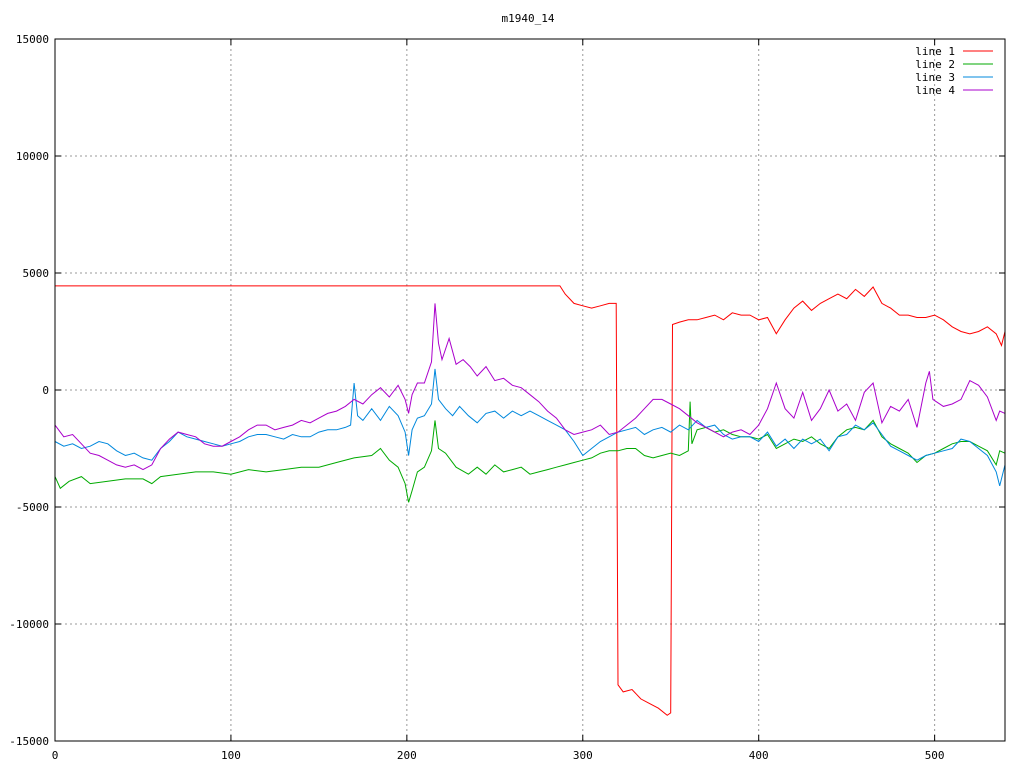 This screenshot has width=1024, height=772. Describe the element at coordinates (36, 273) in the screenshot. I see `y-tick-label: 5000` at that location.